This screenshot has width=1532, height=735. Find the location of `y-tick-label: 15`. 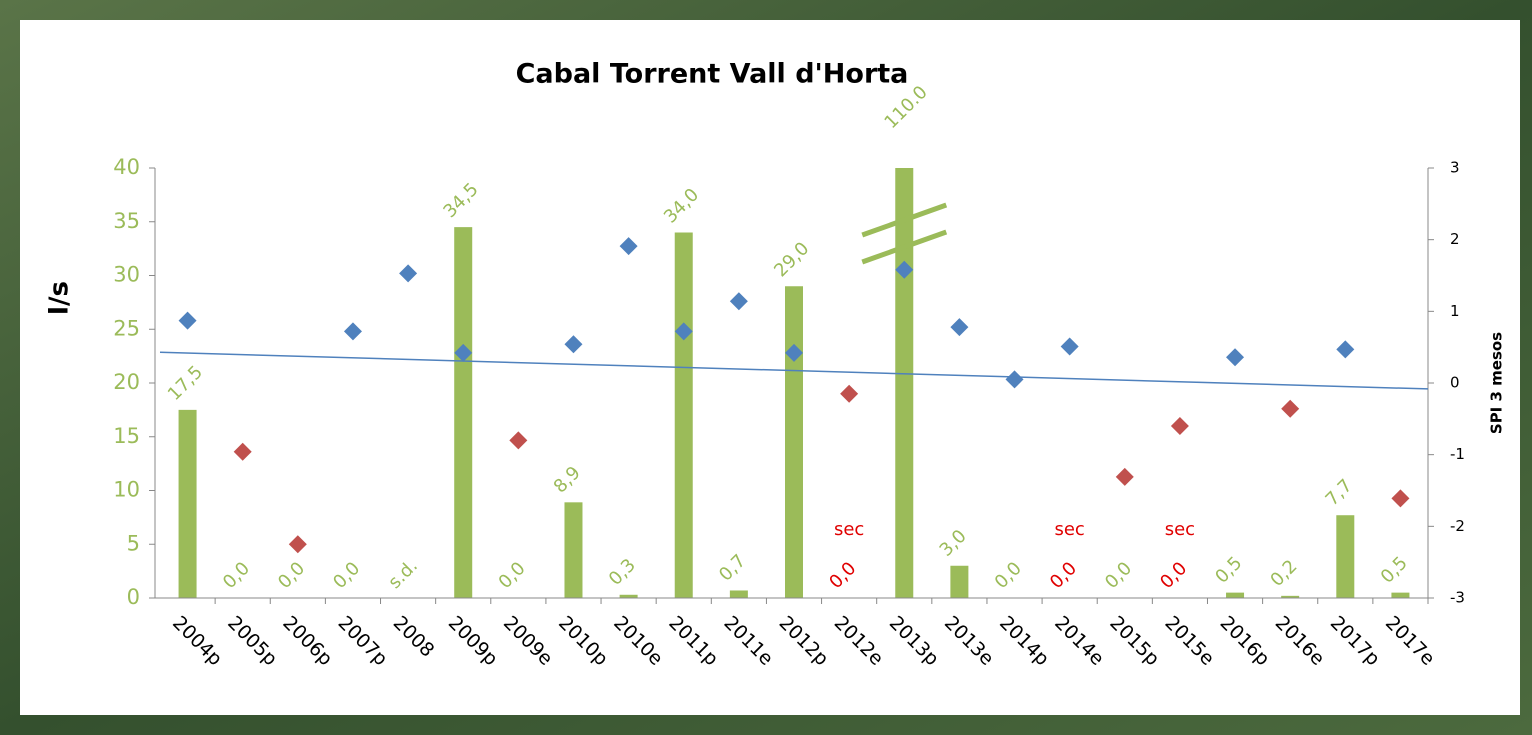

y-tick-label: 15 is located at coordinates (126, 436).